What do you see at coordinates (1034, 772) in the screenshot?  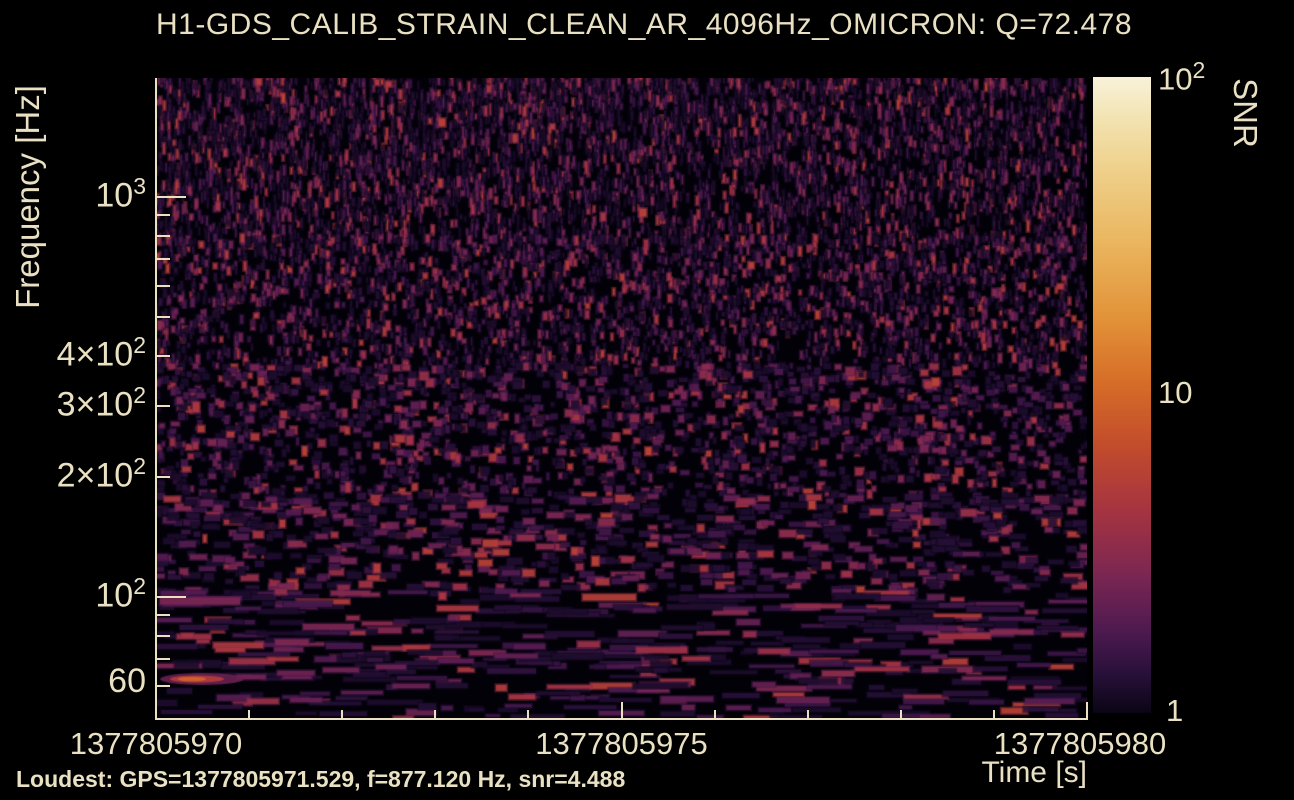 I see `x-axis-title: Time [s]` at bounding box center [1034, 772].